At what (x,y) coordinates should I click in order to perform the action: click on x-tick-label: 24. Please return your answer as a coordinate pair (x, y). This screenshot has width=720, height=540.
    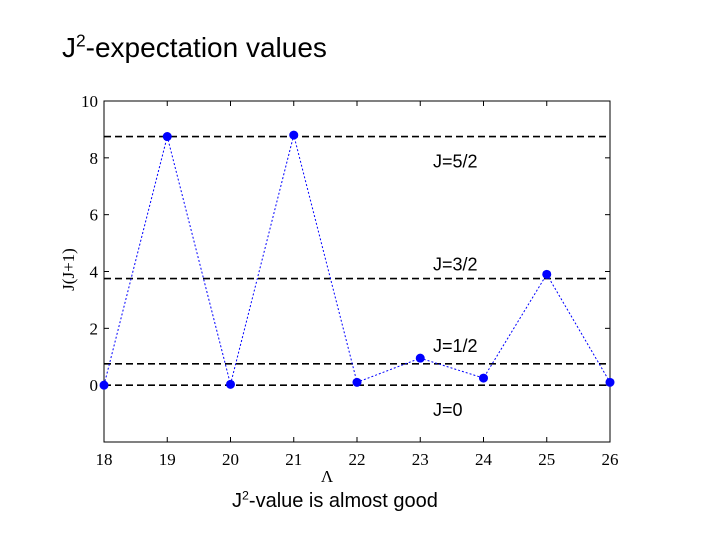
    Looking at the image, I should click on (484, 459).